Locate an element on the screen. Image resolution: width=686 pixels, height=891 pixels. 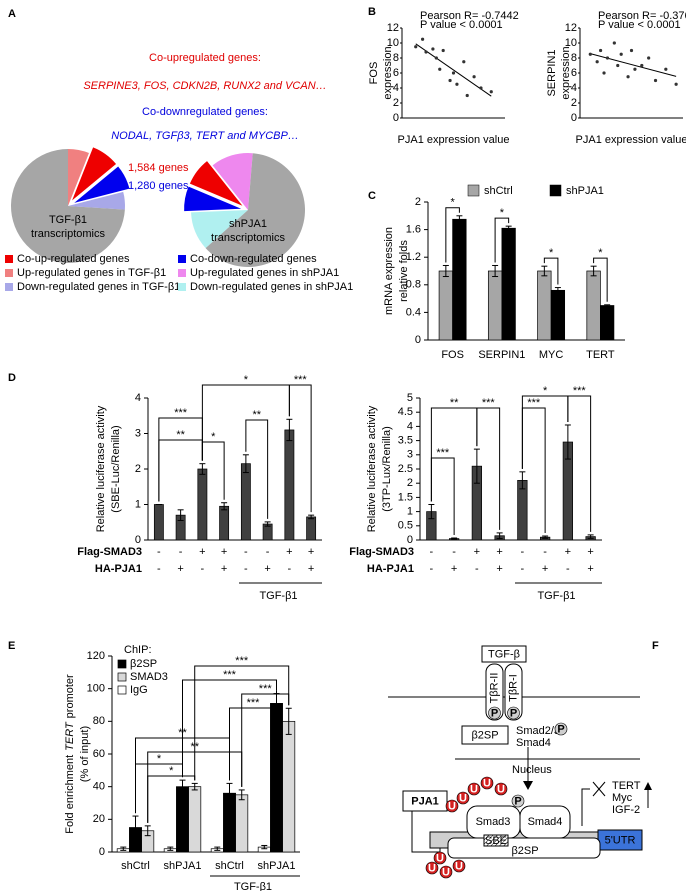
y-tick-label: 10 is located at coordinates (571, 43).